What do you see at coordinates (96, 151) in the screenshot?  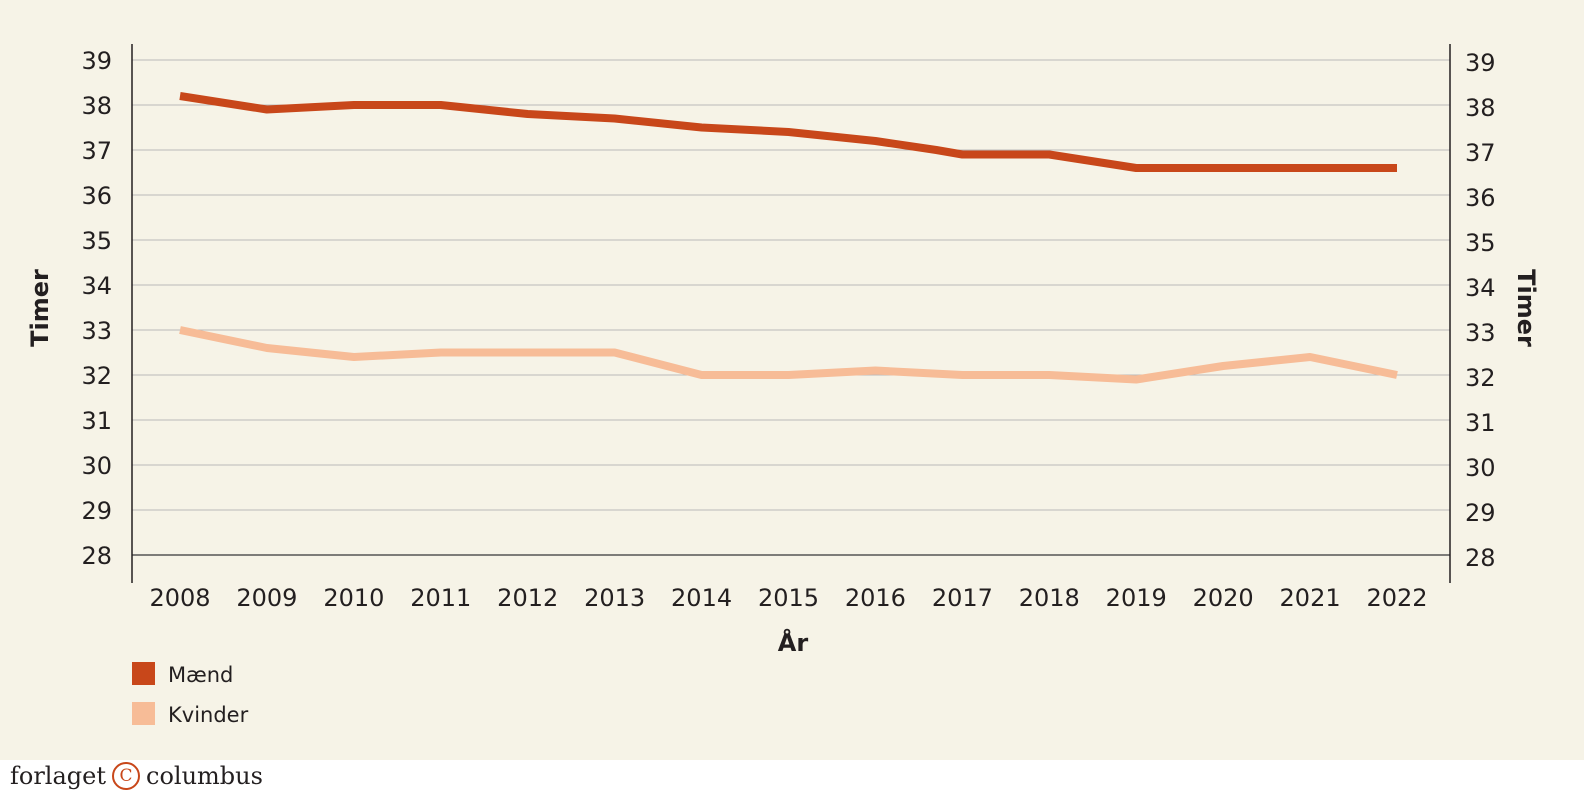 I see `y-tick-label-left: 37` at bounding box center [96, 151].